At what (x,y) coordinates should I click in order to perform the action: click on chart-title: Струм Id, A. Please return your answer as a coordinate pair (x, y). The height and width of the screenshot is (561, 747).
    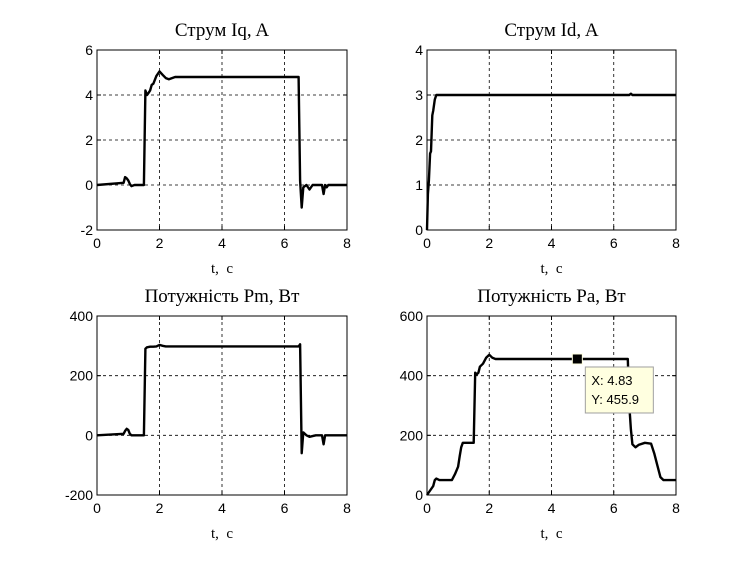
    Looking at the image, I should click on (551, 30).